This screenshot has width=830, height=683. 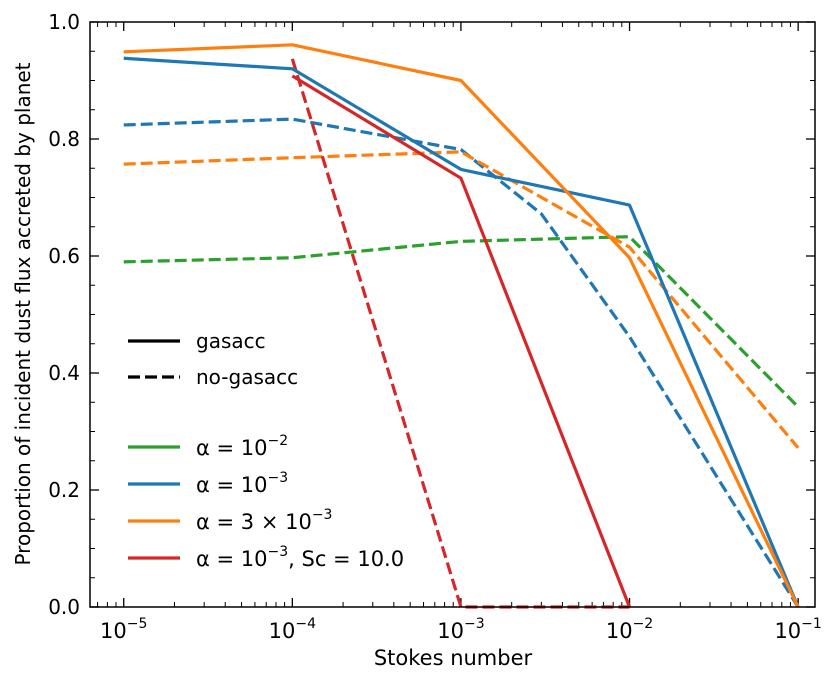 I want to click on x-axis-label: Stokes number, so click(x=453, y=658).